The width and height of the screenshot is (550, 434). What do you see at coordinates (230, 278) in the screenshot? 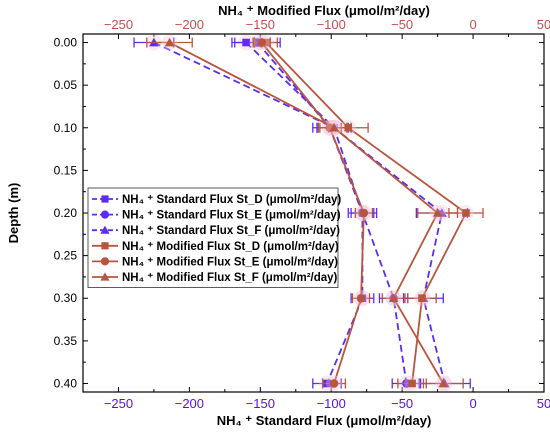
I see `legend-label: NH₄ ⁺ Modified Flux St_F (μmol/m²/day)` at bounding box center [230, 278].